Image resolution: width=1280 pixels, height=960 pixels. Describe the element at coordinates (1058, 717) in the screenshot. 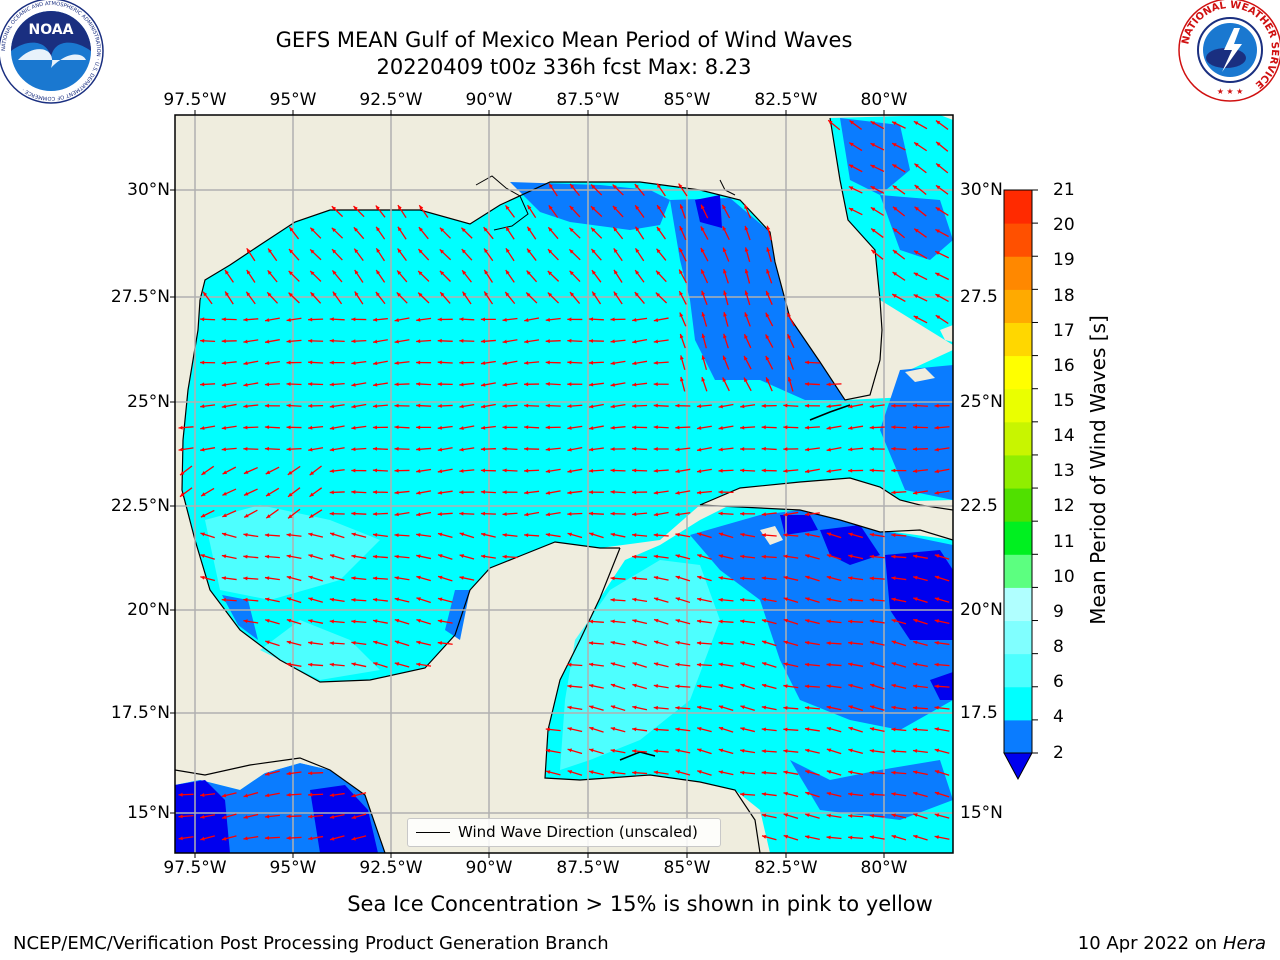

I see `colorbar-tick-4: 4` at that location.